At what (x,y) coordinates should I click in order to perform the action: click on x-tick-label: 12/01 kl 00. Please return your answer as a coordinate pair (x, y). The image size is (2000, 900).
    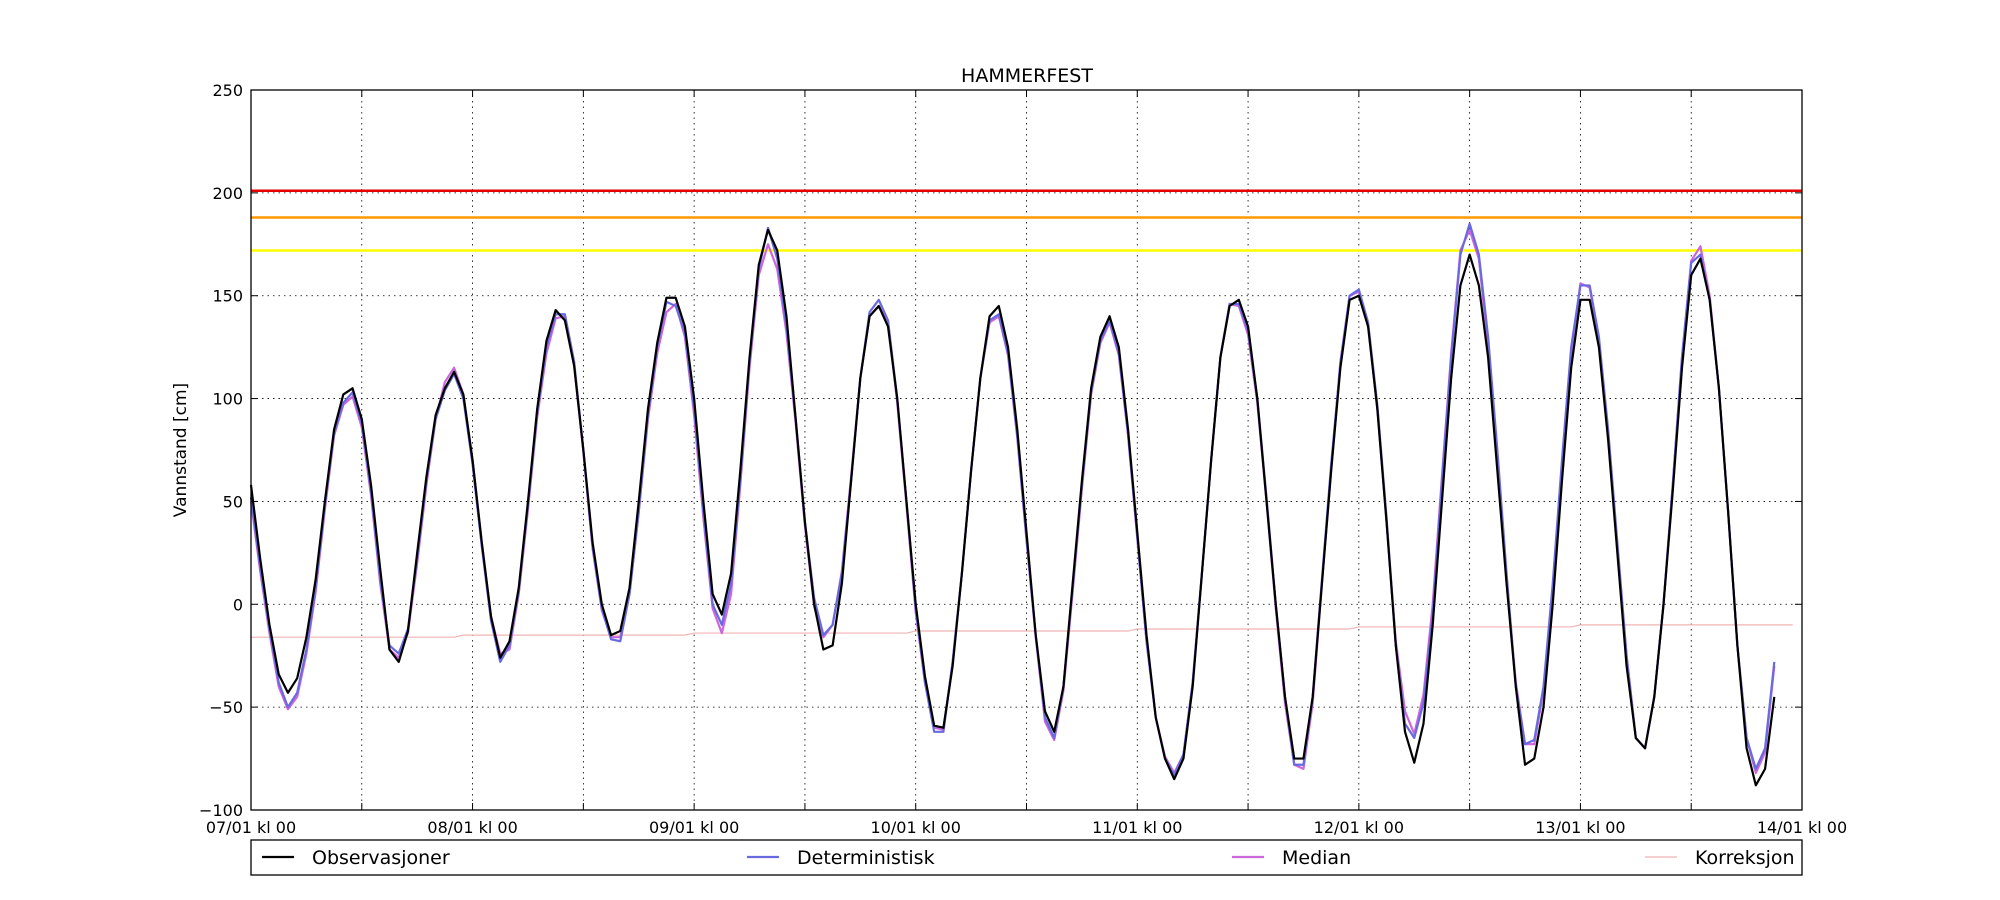
    Looking at the image, I should click on (1359, 827).